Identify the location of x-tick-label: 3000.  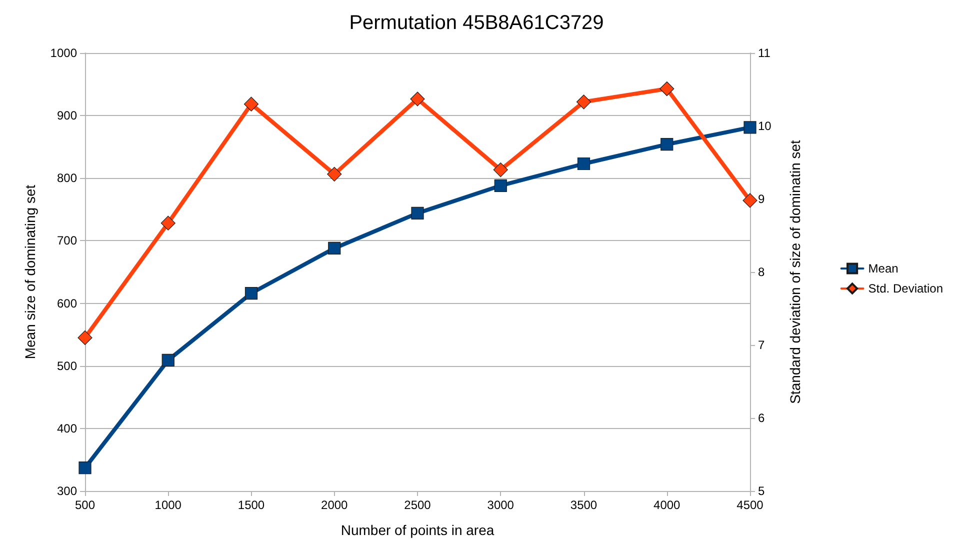
(500, 505).